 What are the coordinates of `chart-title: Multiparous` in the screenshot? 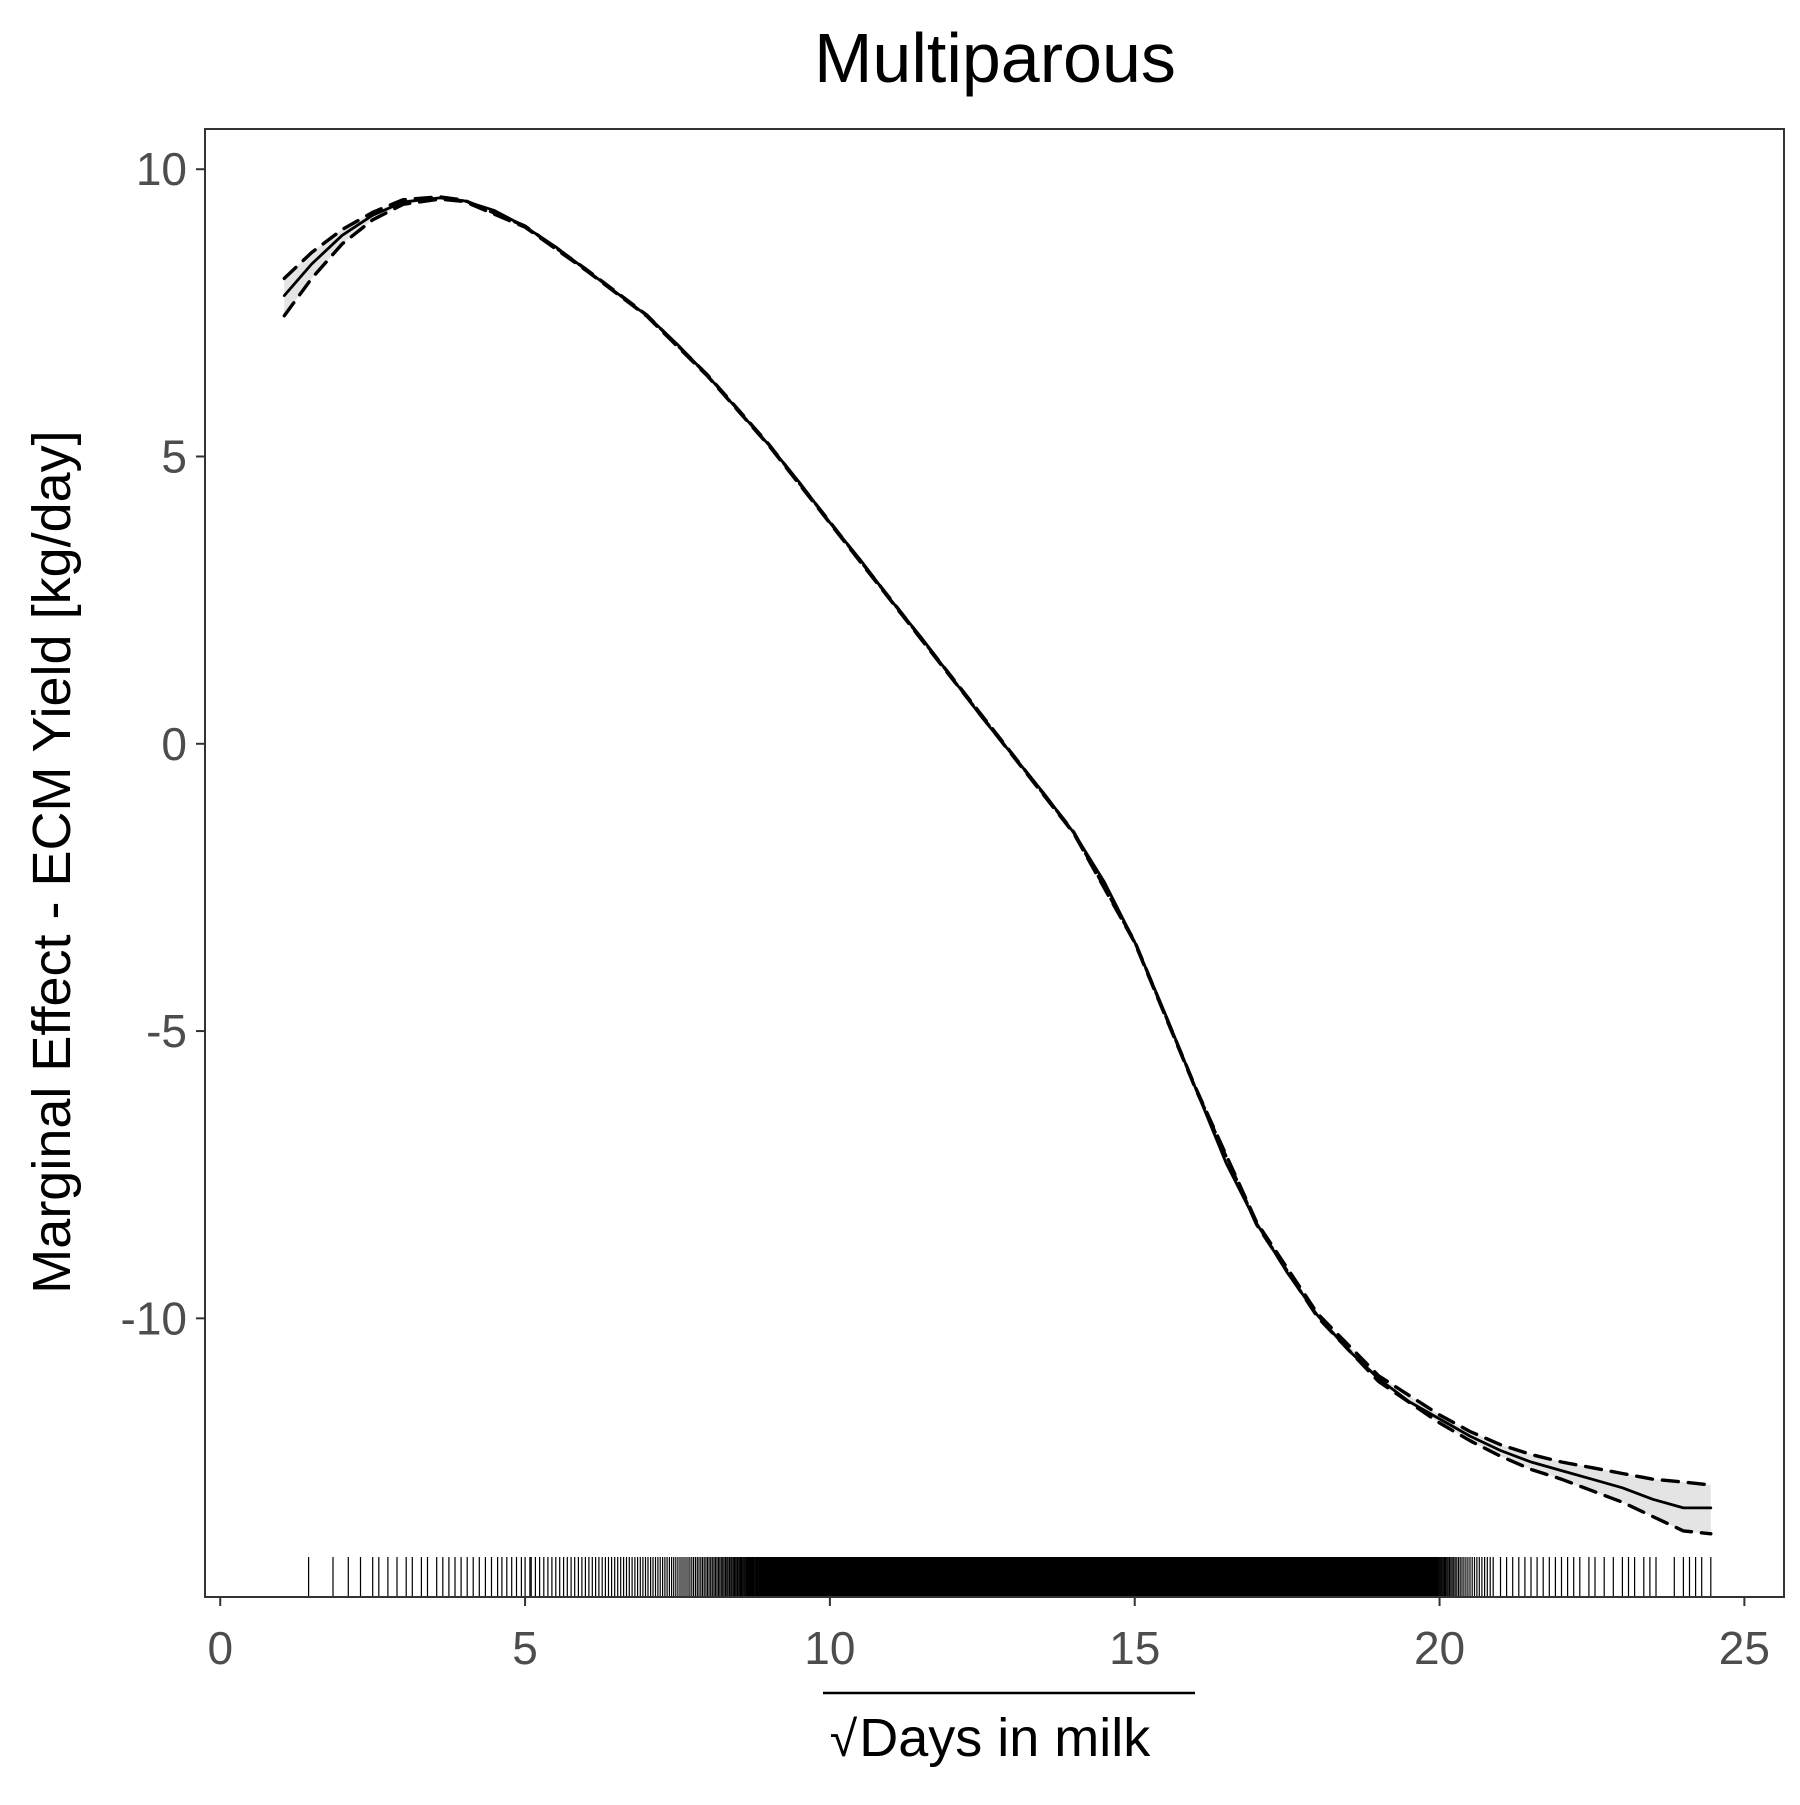 It's located at (995, 58).